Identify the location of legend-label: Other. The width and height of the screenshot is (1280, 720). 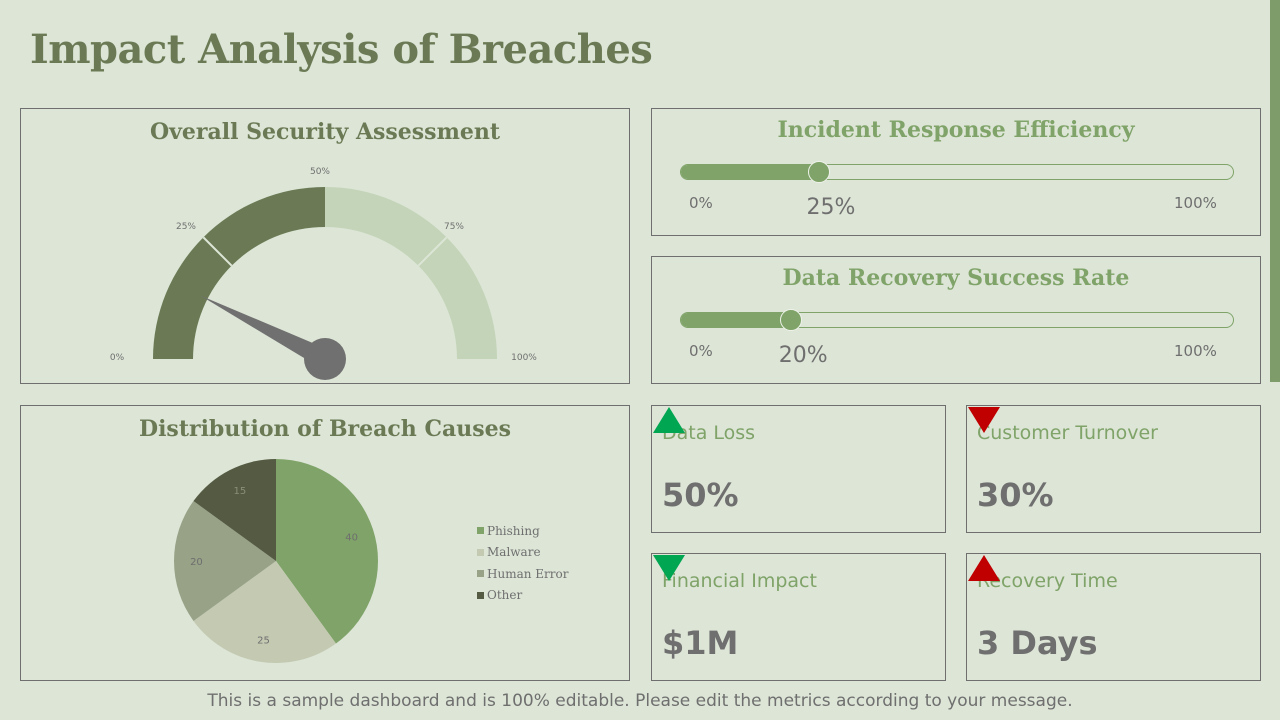
(505, 595).